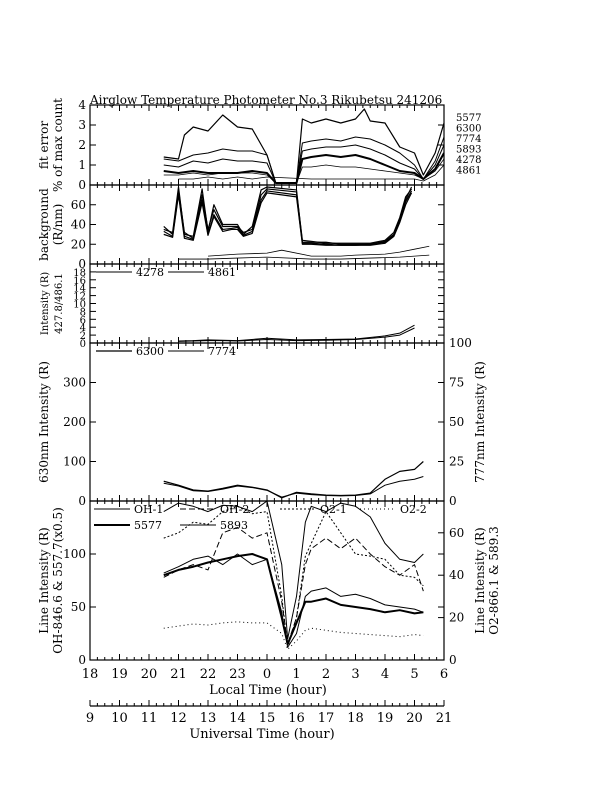  I want to click on y-tick-label: 10, so click(79, 305).